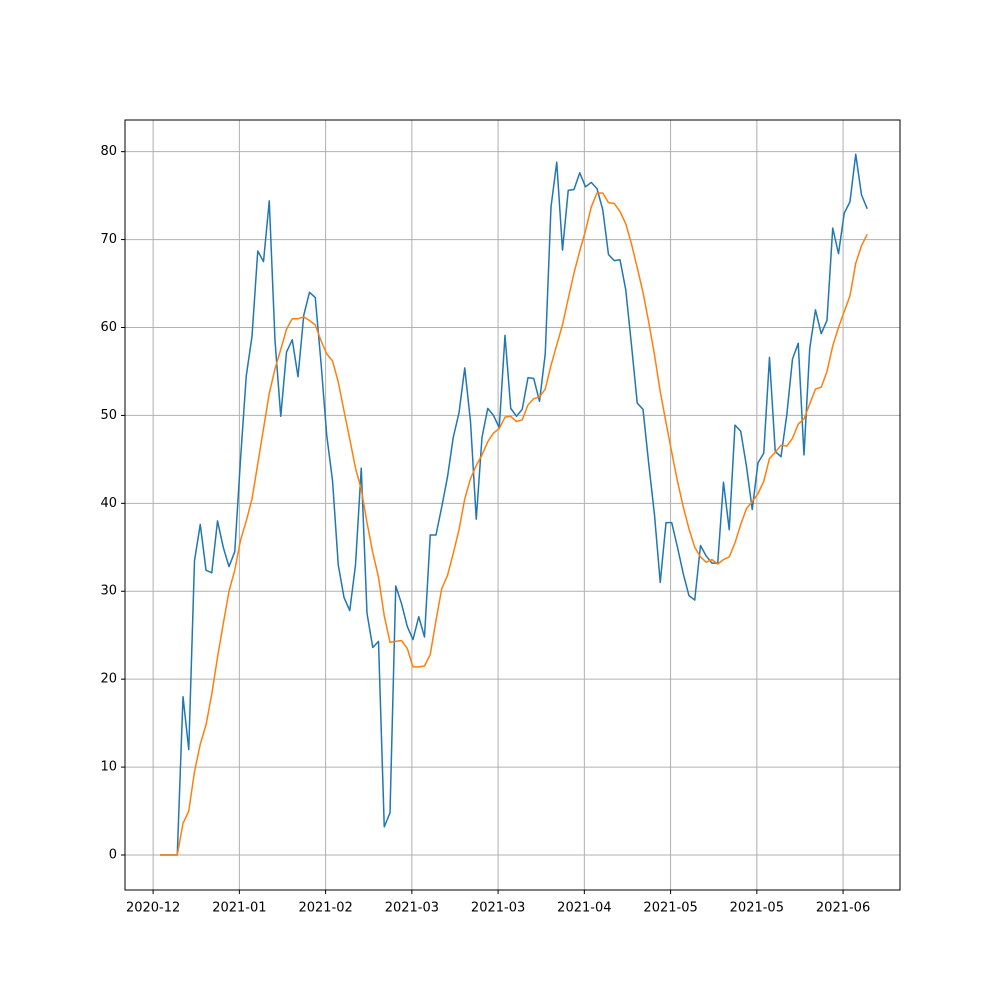 The height and width of the screenshot is (1000, 1000). I want to click on y-tick-label: 10, so click(108, 767).